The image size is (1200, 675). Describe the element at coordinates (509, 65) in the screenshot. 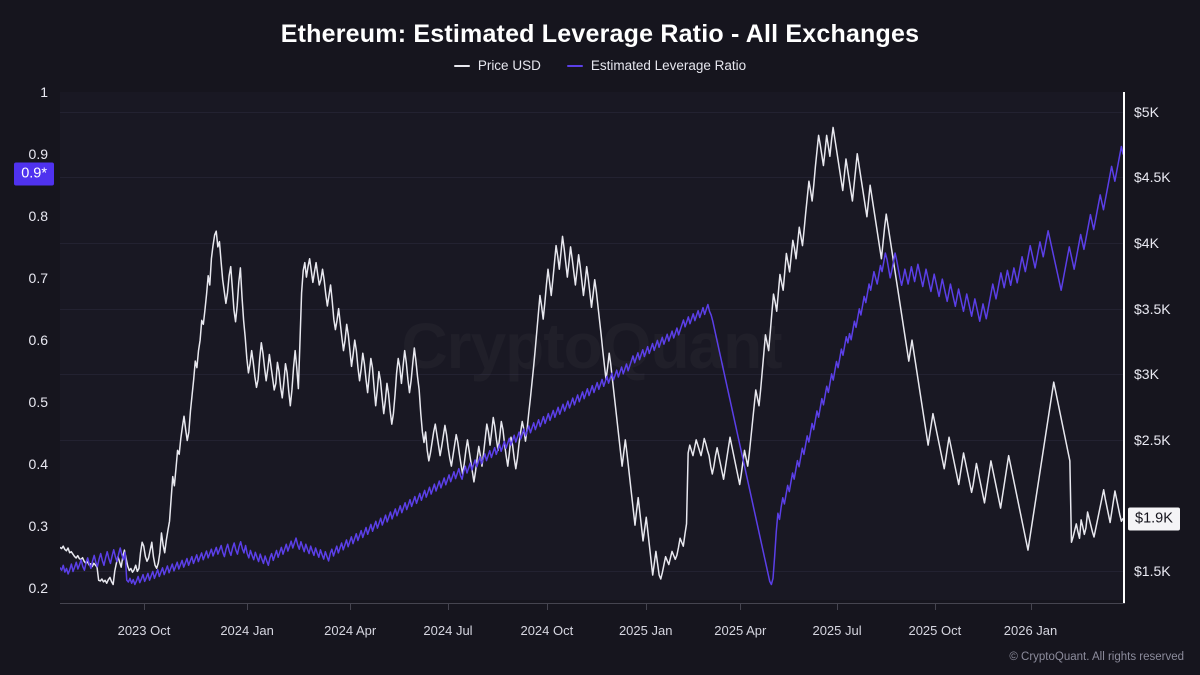

I see `legend-label: Price USD` at that location.